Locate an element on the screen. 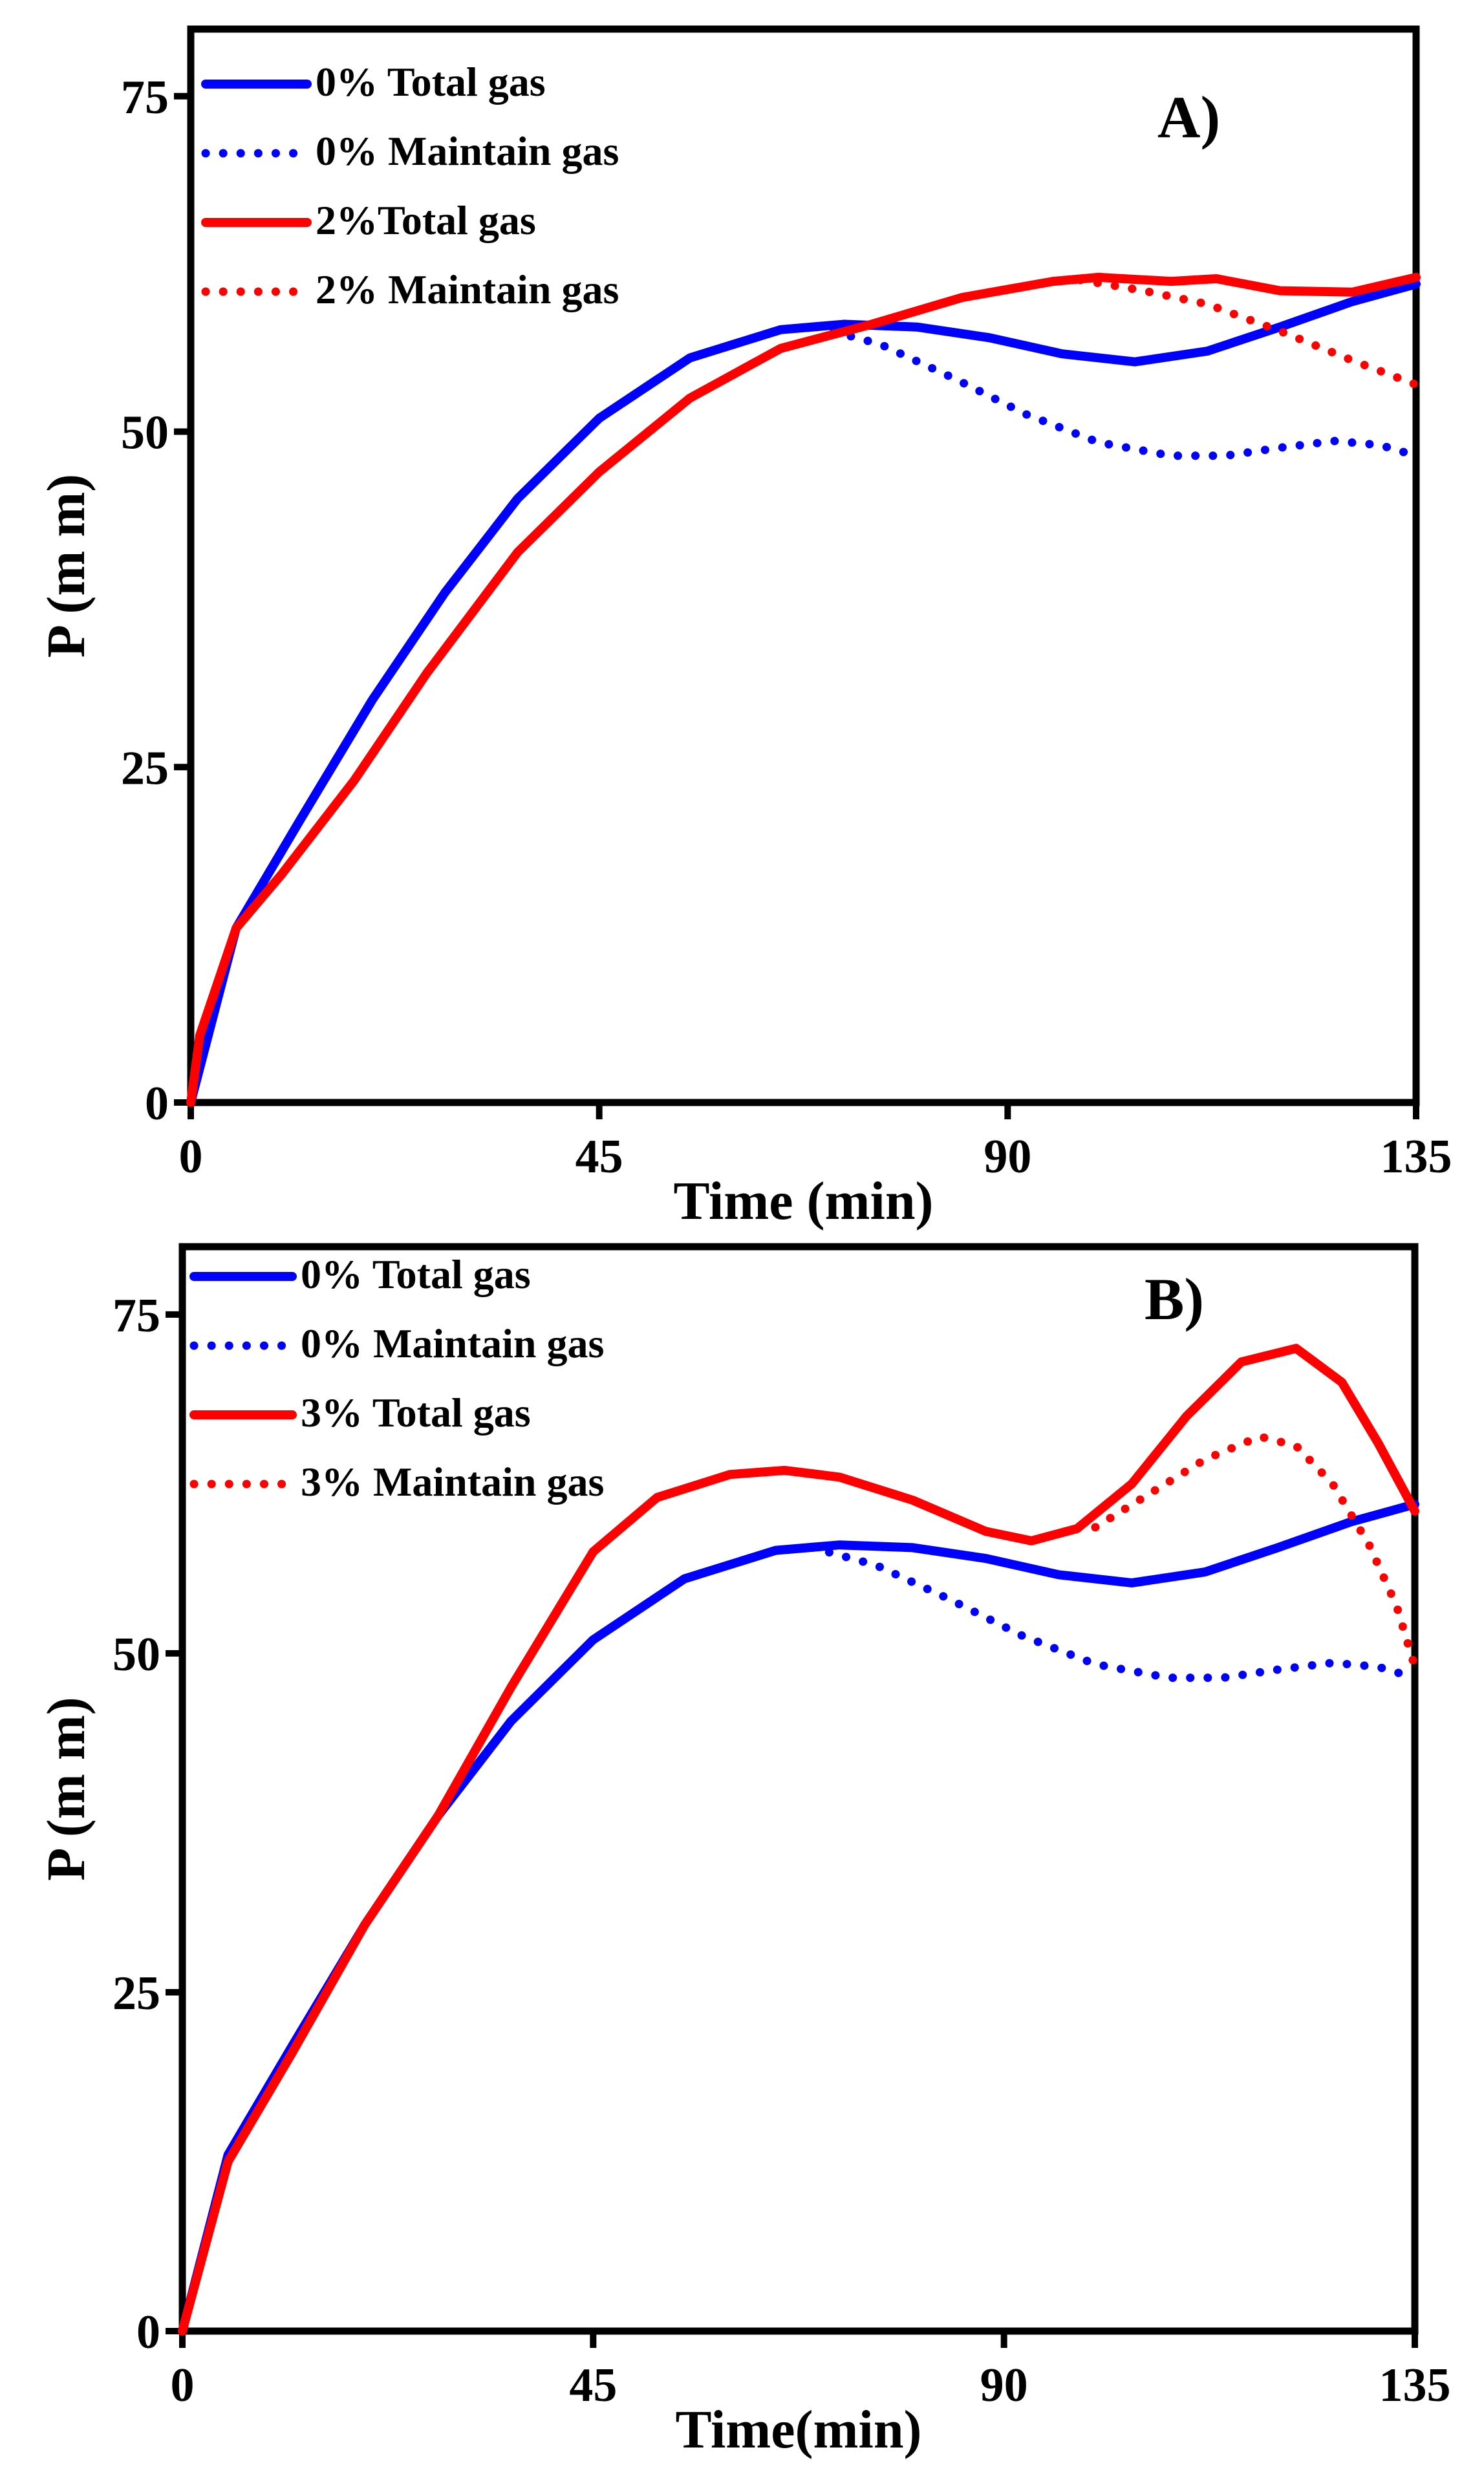  legend-label: 3% Total gas is located at coordinates (416, 1413).